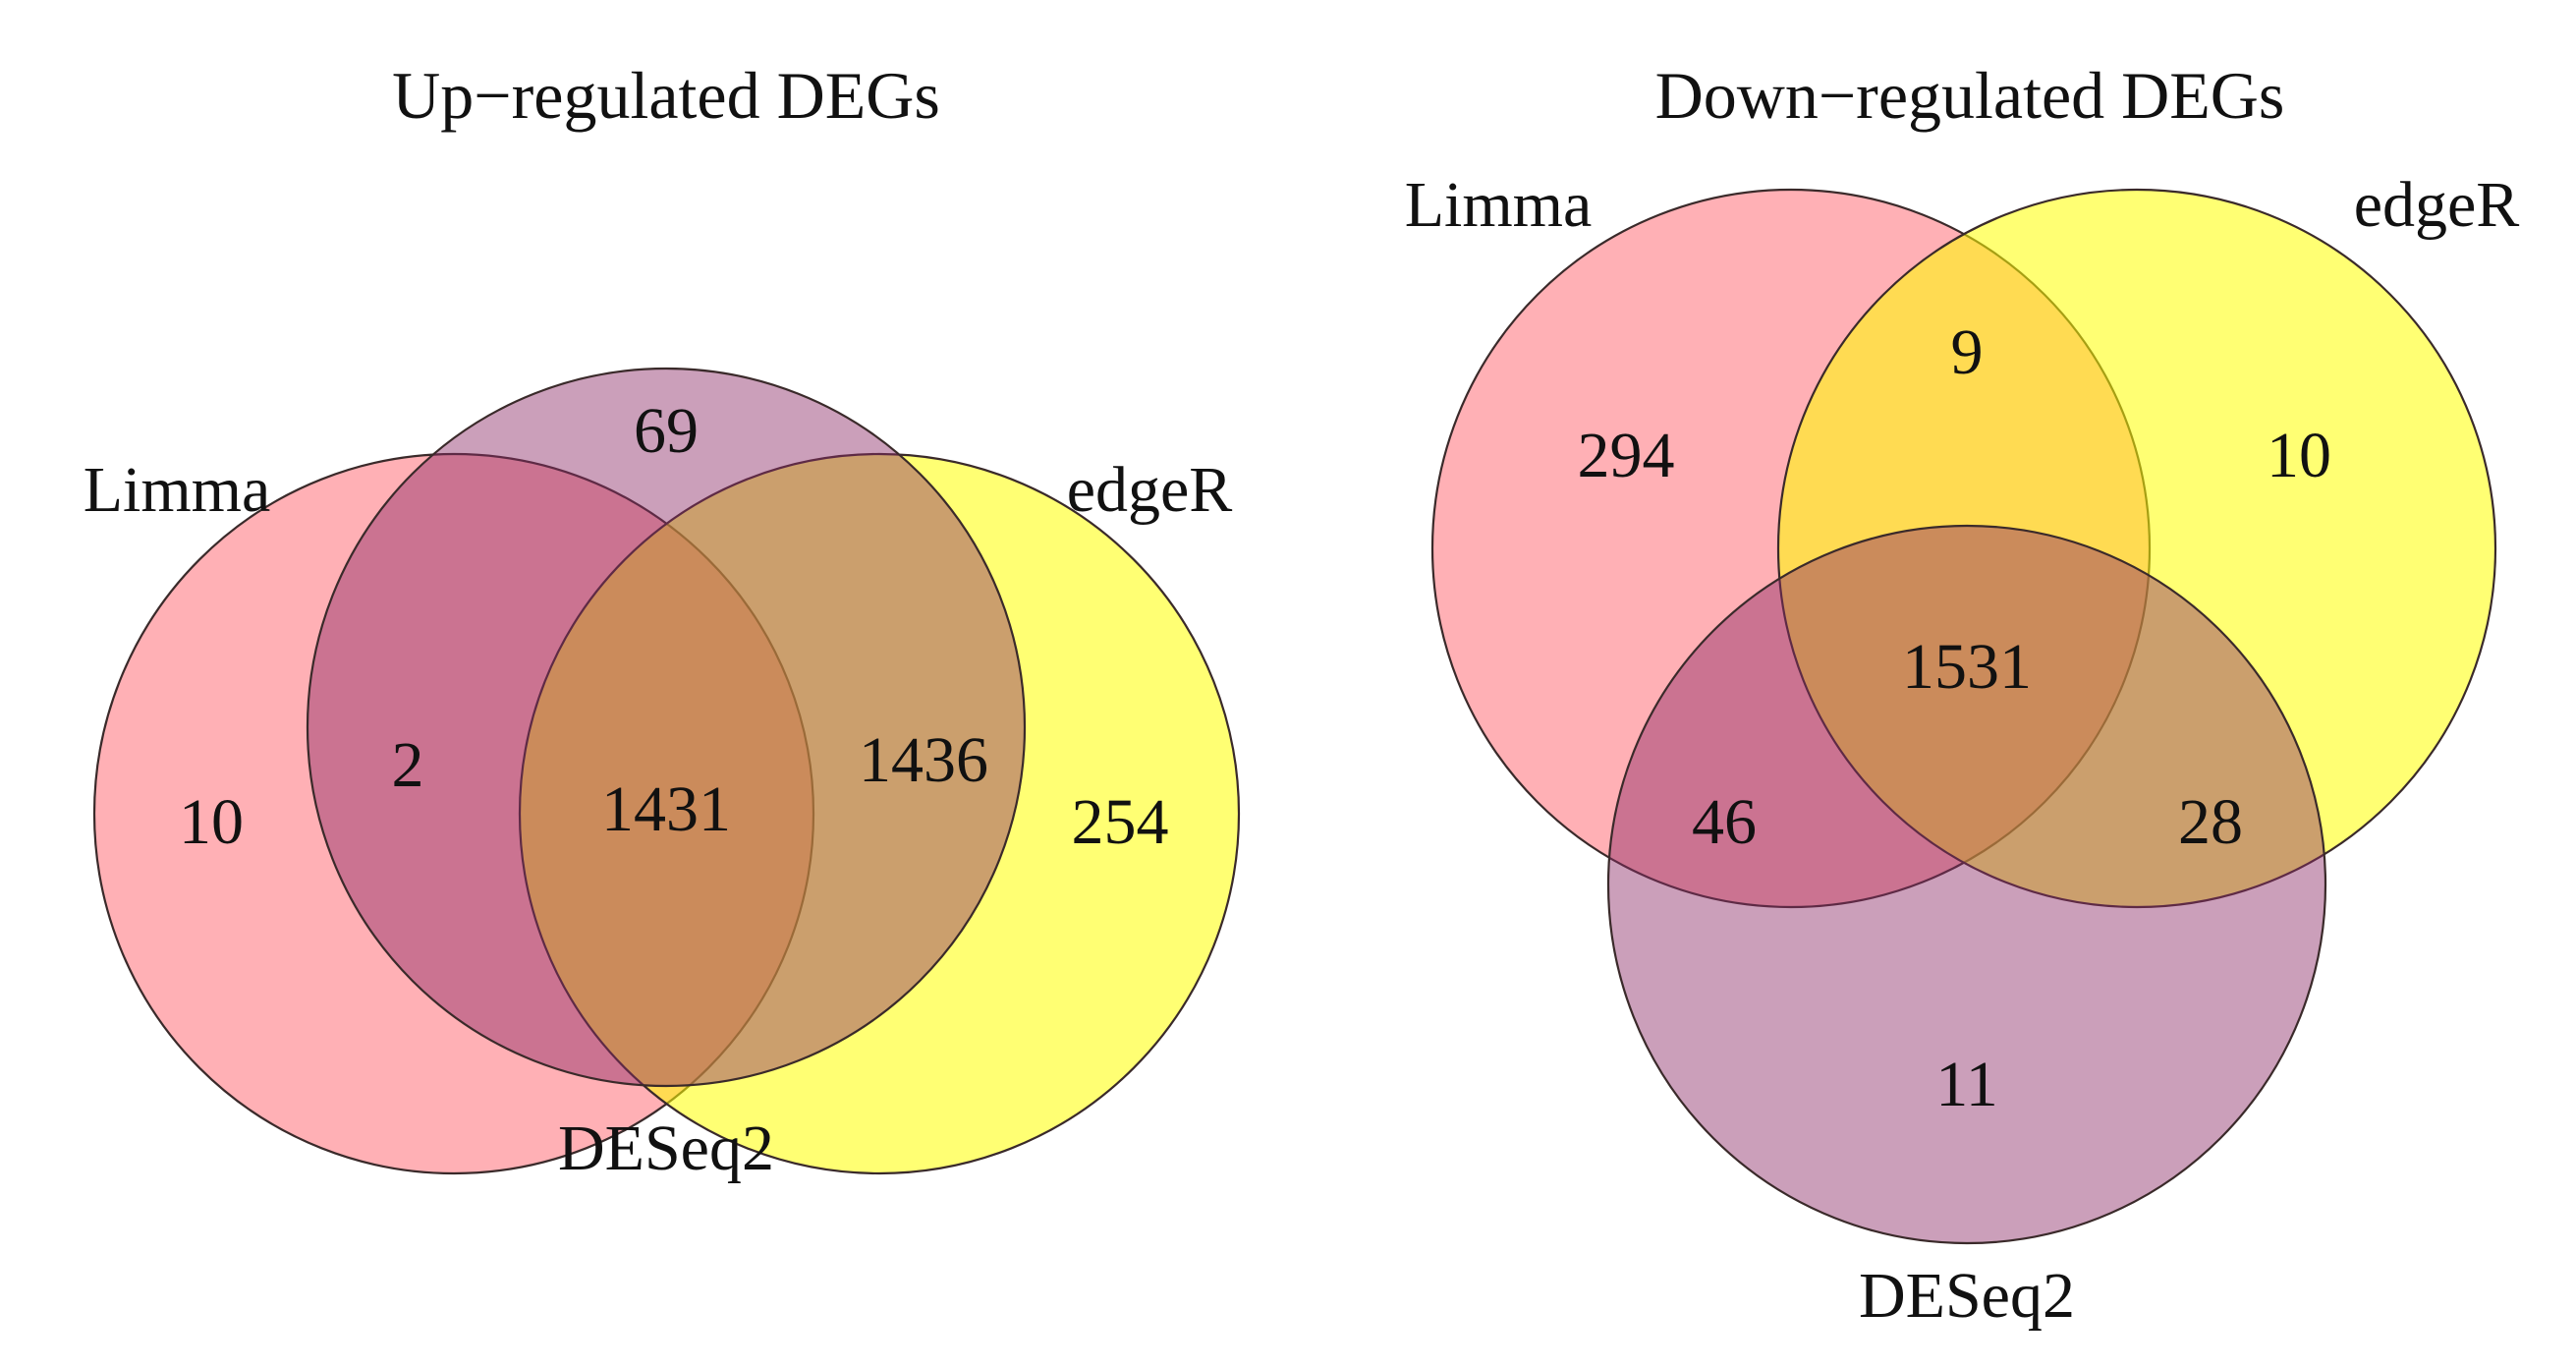  I want to click on up-count-deseq2-edger: 1436, so click(923, 760).